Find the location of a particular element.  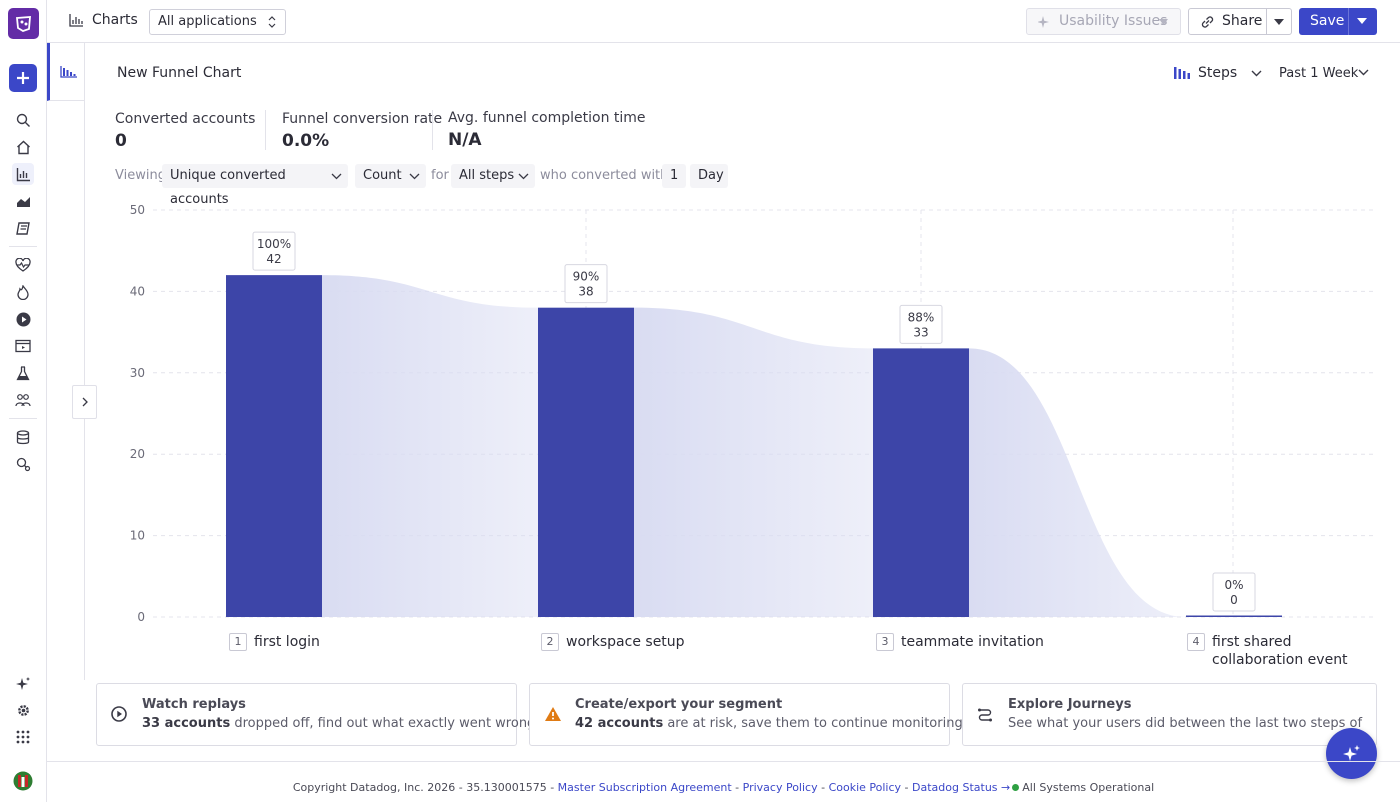

flask-icon is located at coordinates (23, 373).